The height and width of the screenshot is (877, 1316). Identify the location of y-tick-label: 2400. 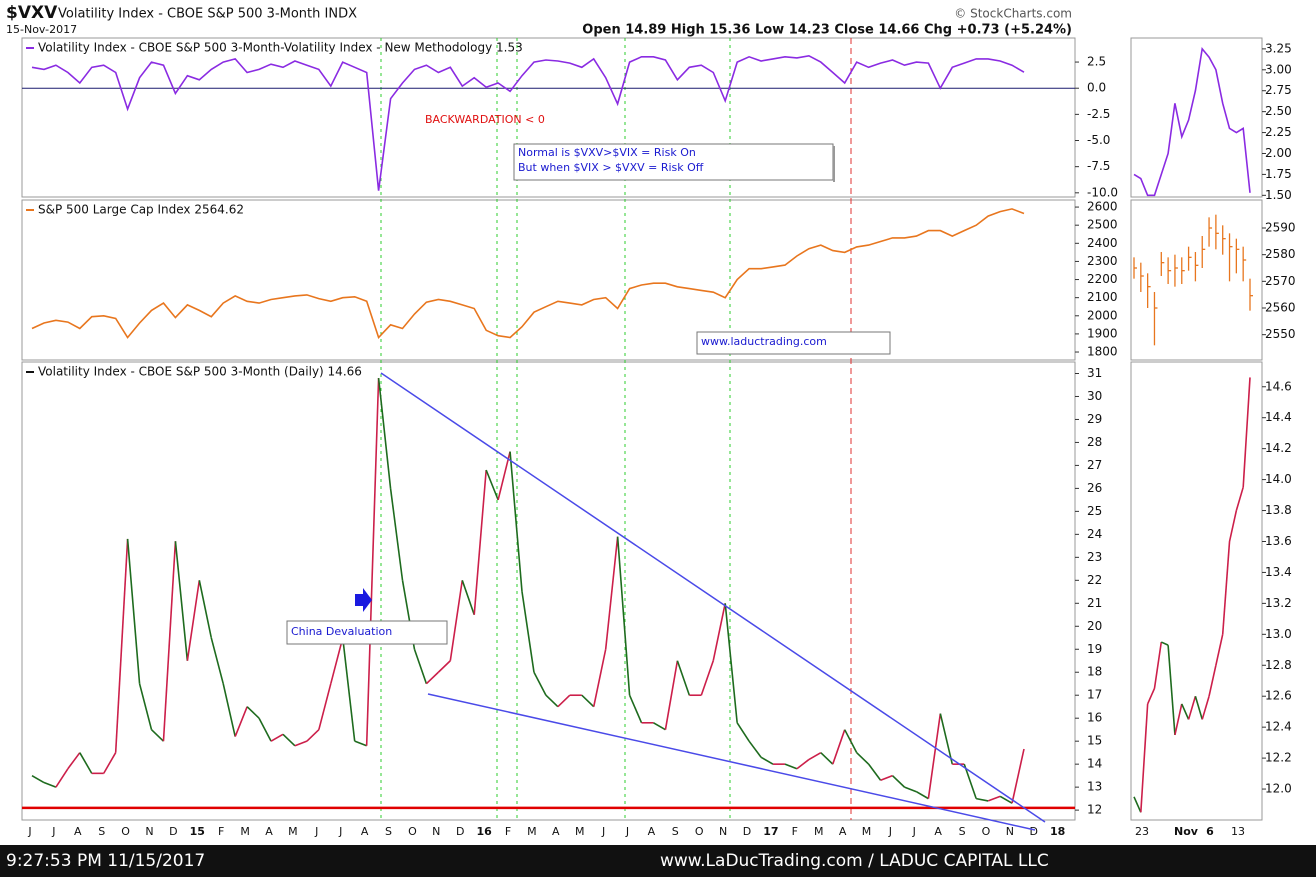
(1102, 243).